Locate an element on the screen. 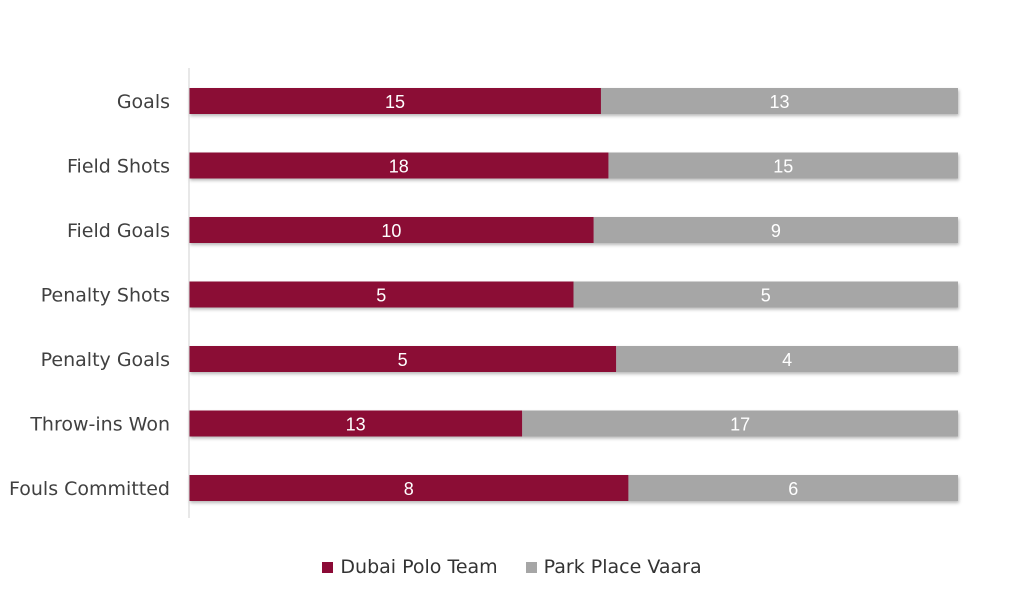 This screenshot has width=1024, height=603. data-label-vaara-penalty-goals: 4 is located at coordinates (787, 360).